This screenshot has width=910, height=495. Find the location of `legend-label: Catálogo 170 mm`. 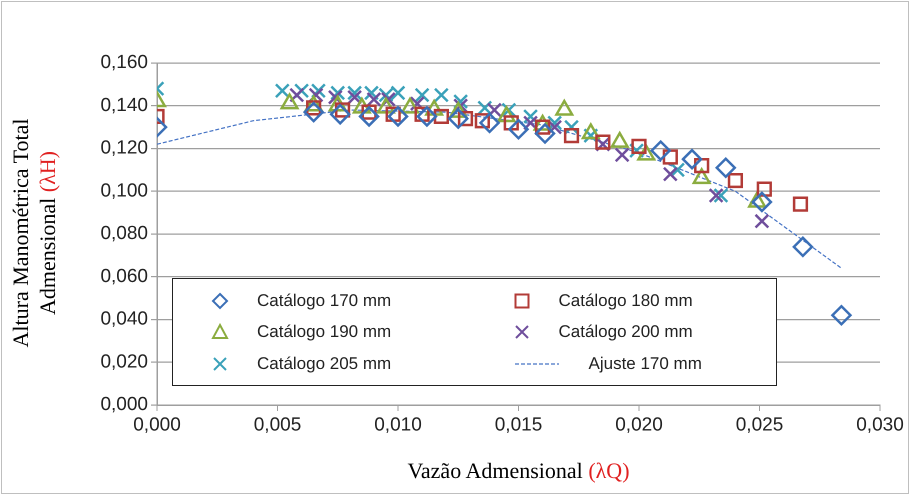

legend-label: Catálogo 170 mm is located at coordinates (324, 300).